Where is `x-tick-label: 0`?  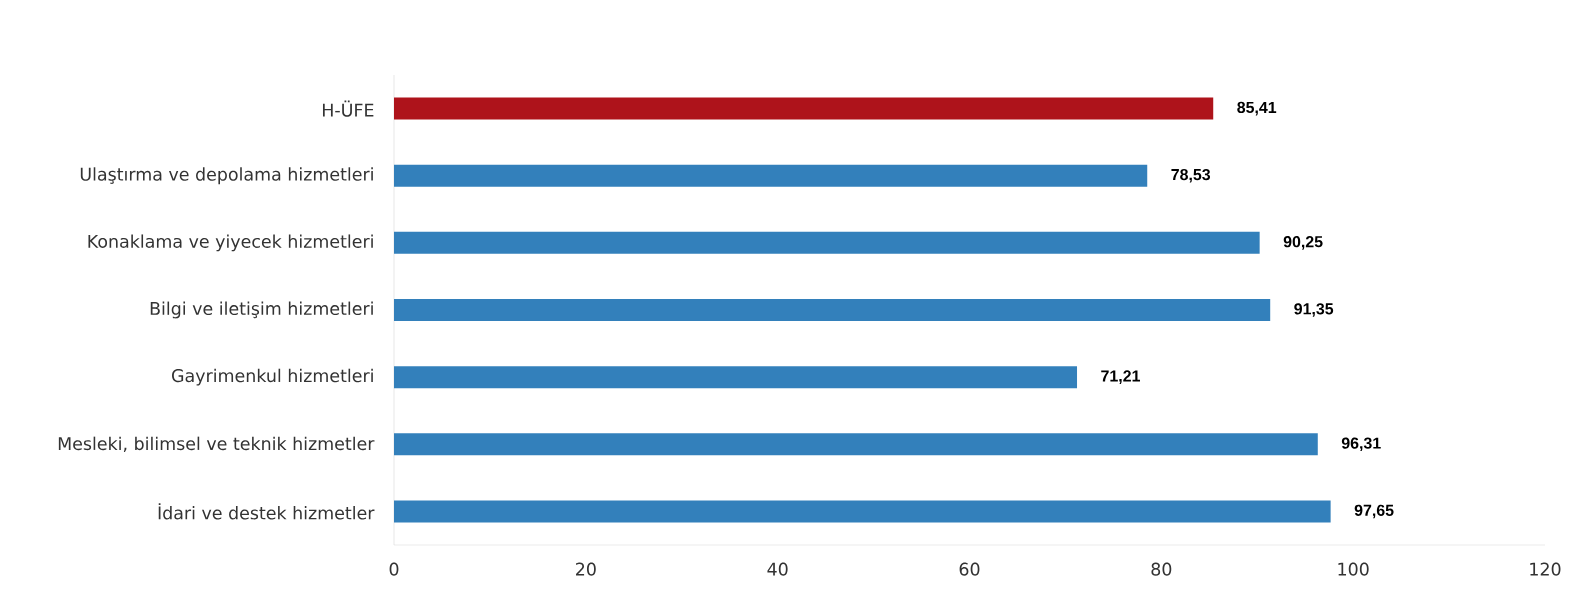
x-tick-label: 0 is located at coordinates (394, 569).